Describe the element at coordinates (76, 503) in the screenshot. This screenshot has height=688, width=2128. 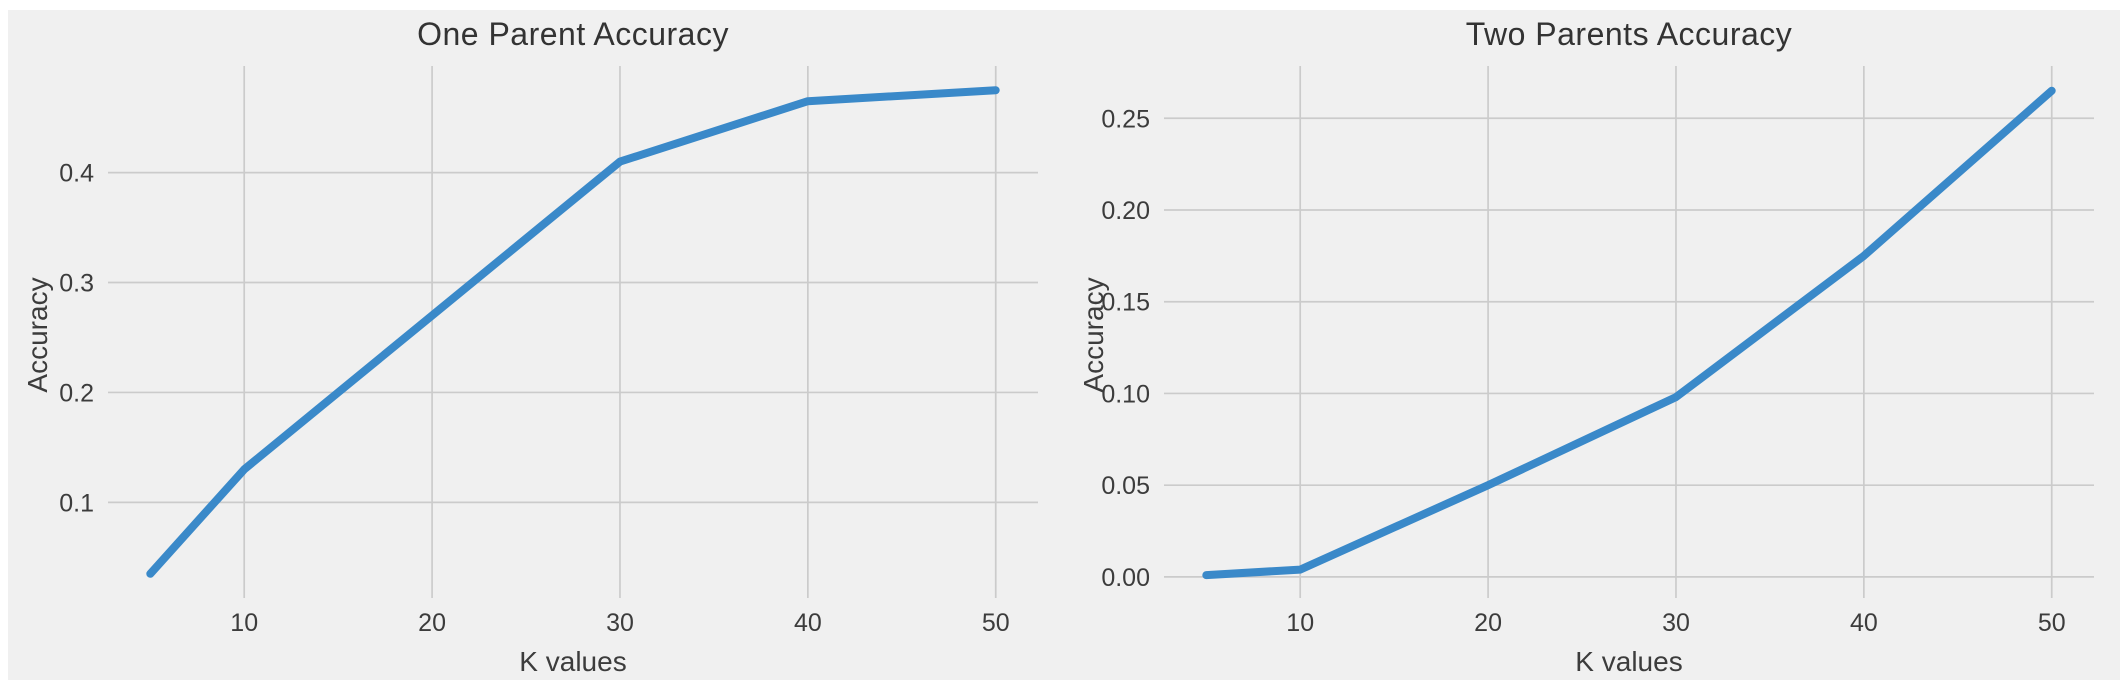
I see `y-tick-label: 0.1` at that location.